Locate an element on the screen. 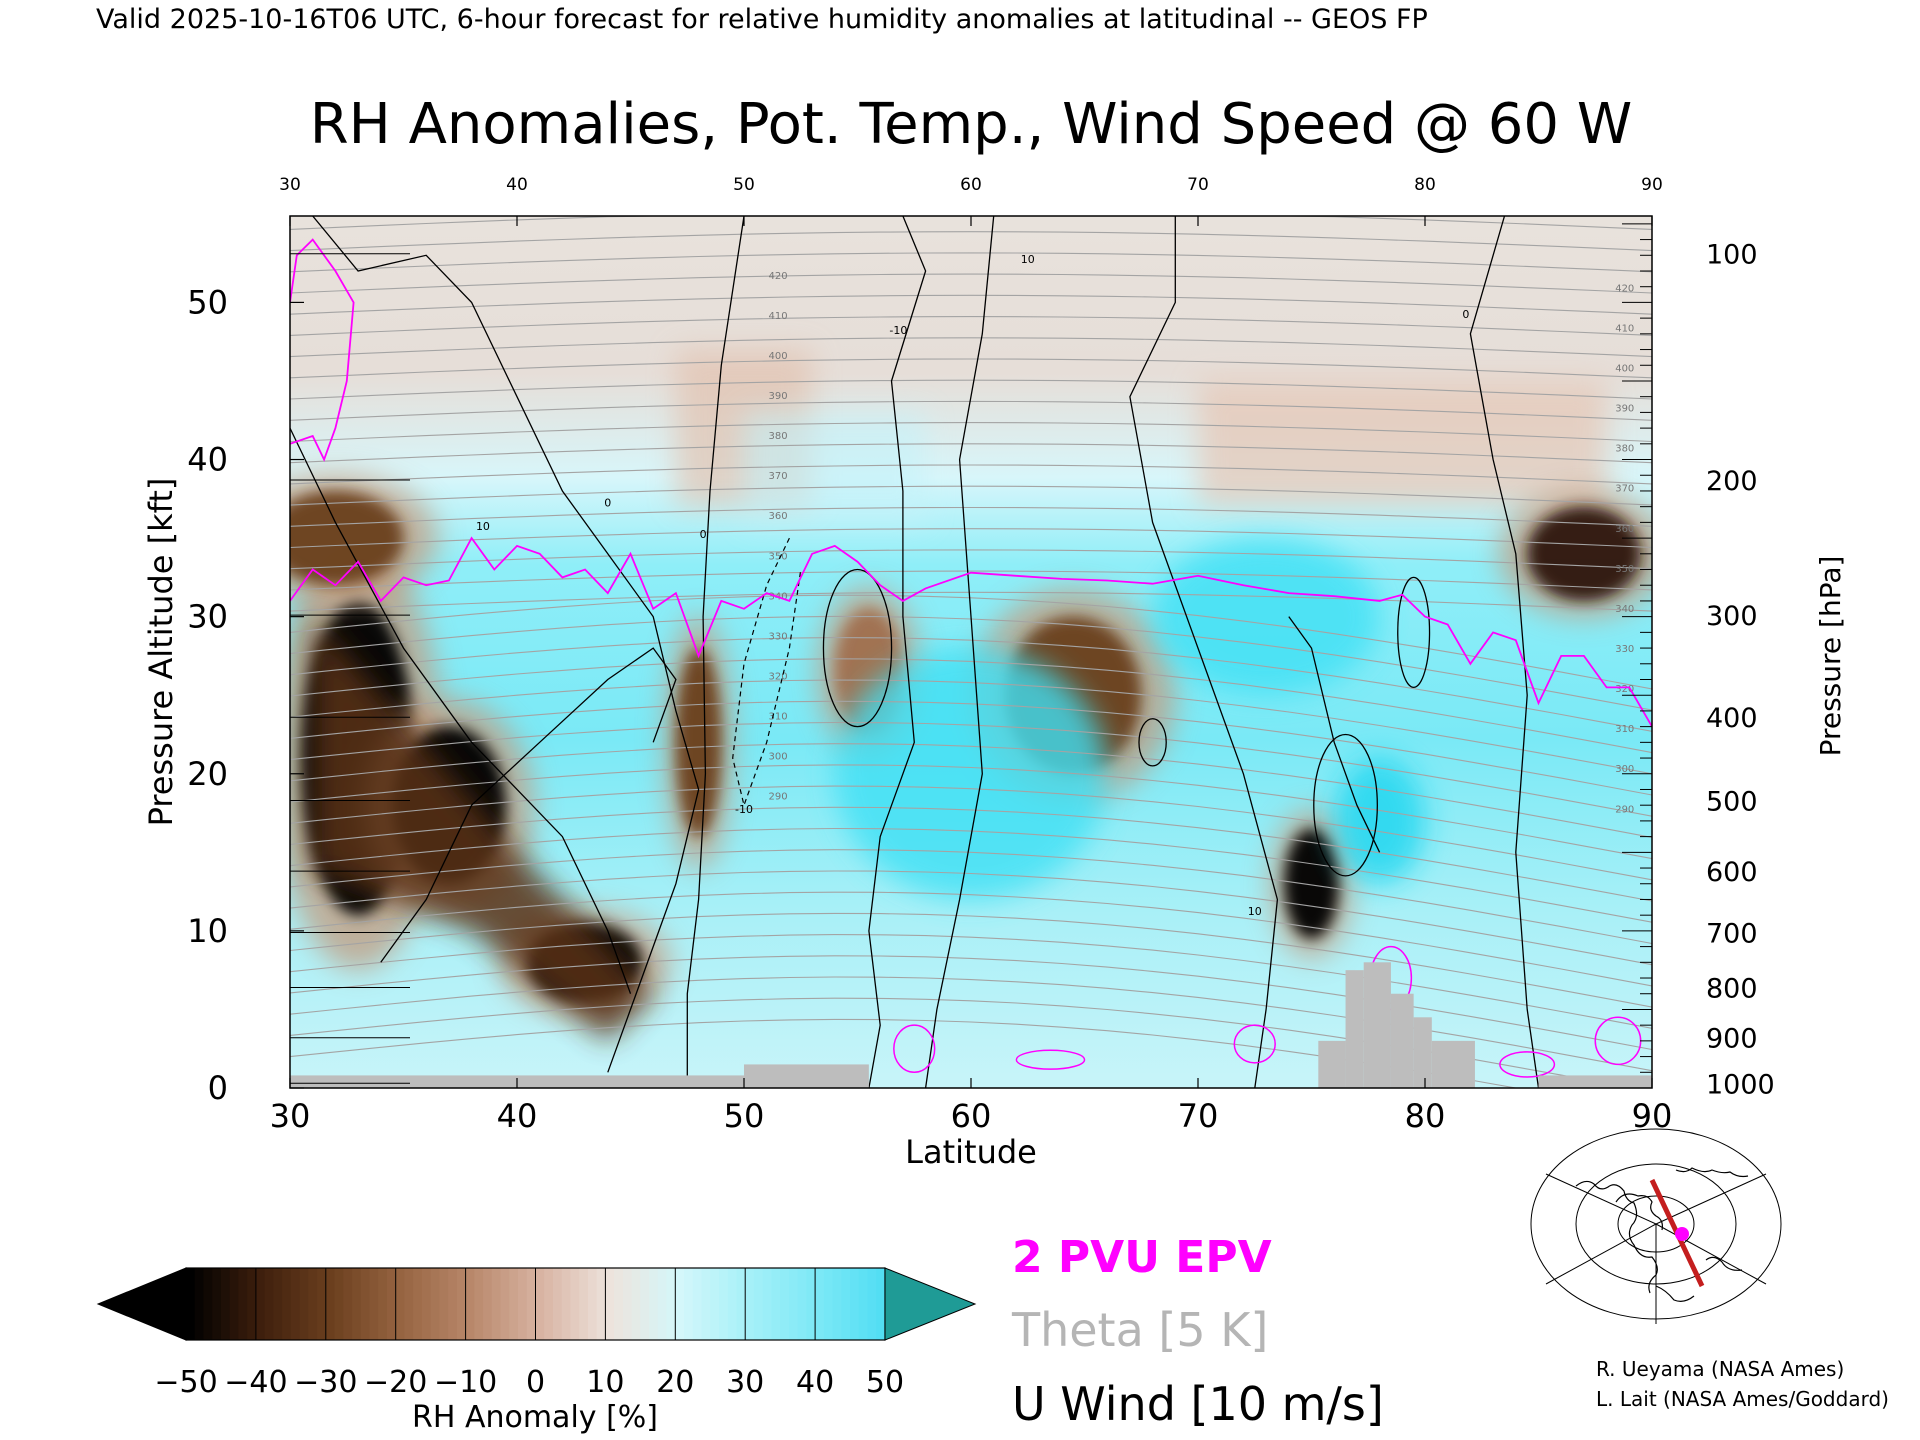 Image resolution: width=1920 pixels, height=1440 pixels. credit-line-1: R. Ueyama (NASA Ames) is located at coordinates (1720, 1369).